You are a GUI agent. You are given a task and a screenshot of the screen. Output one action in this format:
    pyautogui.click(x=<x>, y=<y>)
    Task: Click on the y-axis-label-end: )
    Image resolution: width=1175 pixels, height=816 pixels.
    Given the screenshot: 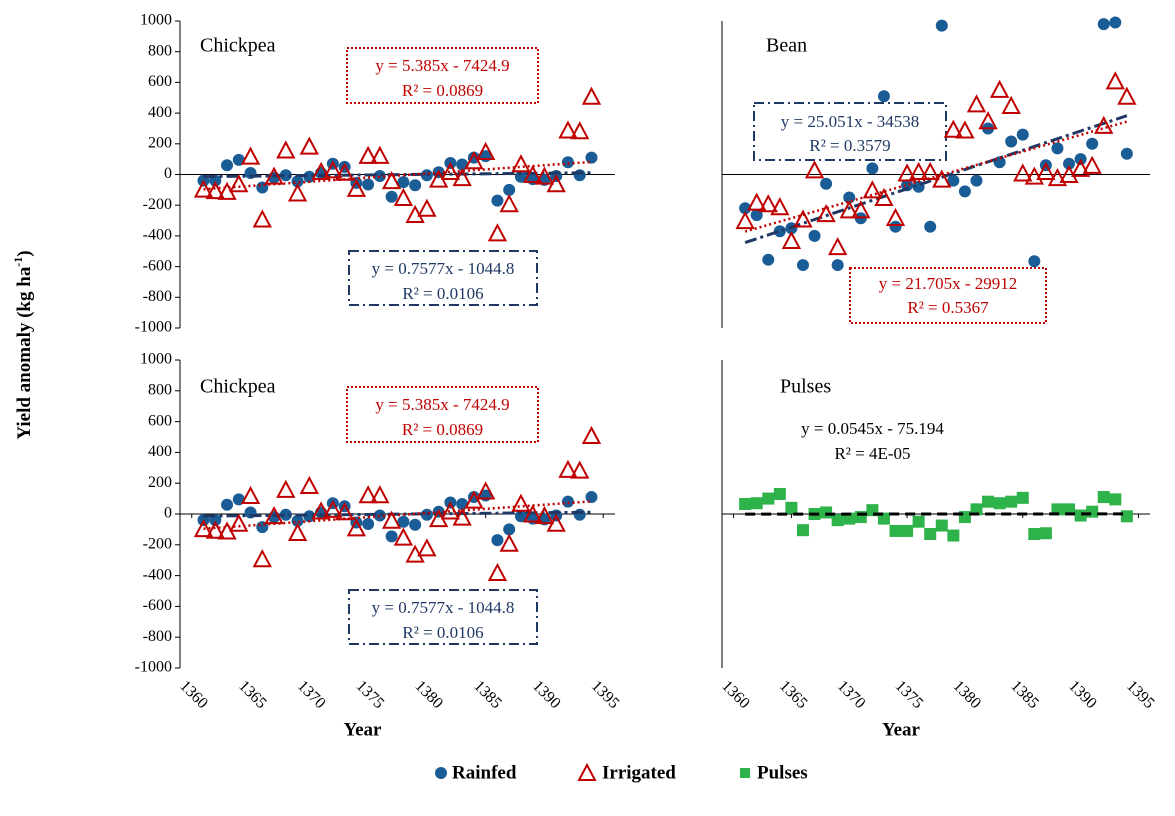 What is the action you would take?
    pyautogui.click(x=24, y=253)
    